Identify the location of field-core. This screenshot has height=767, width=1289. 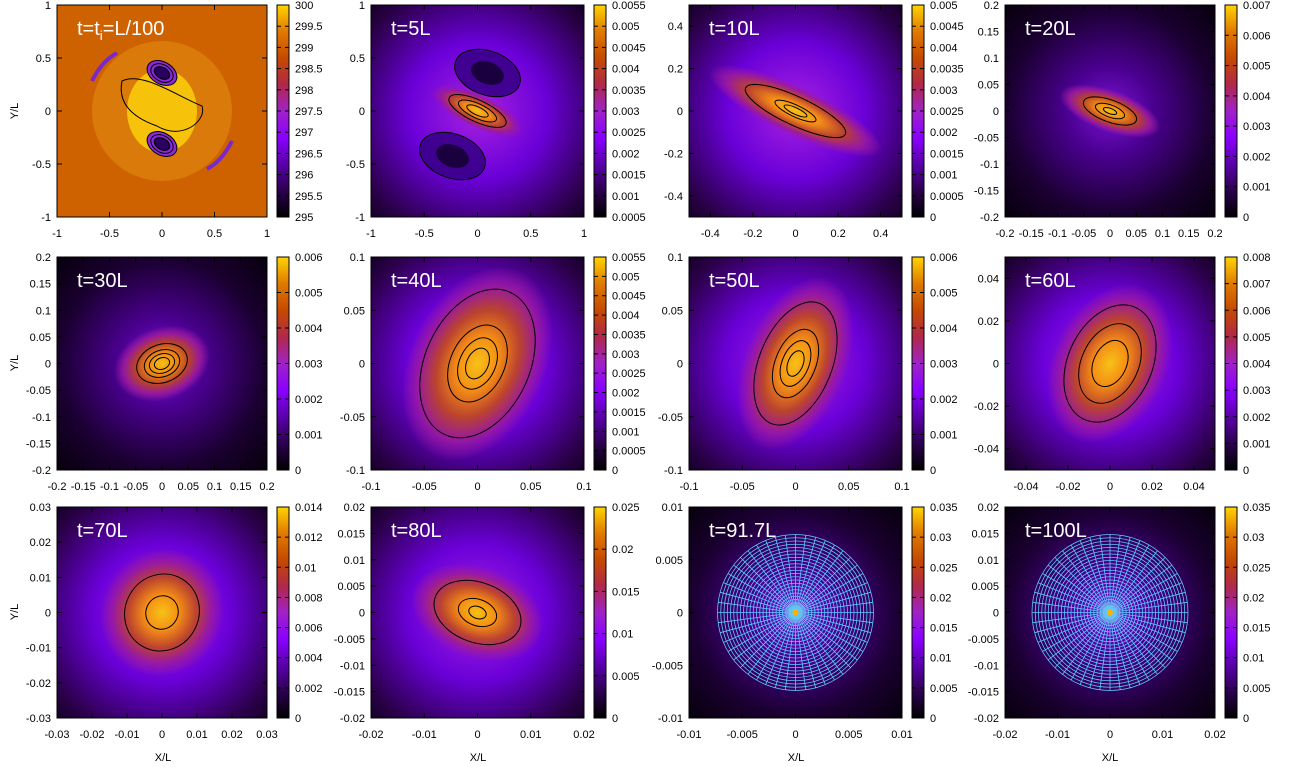
(162, 111).